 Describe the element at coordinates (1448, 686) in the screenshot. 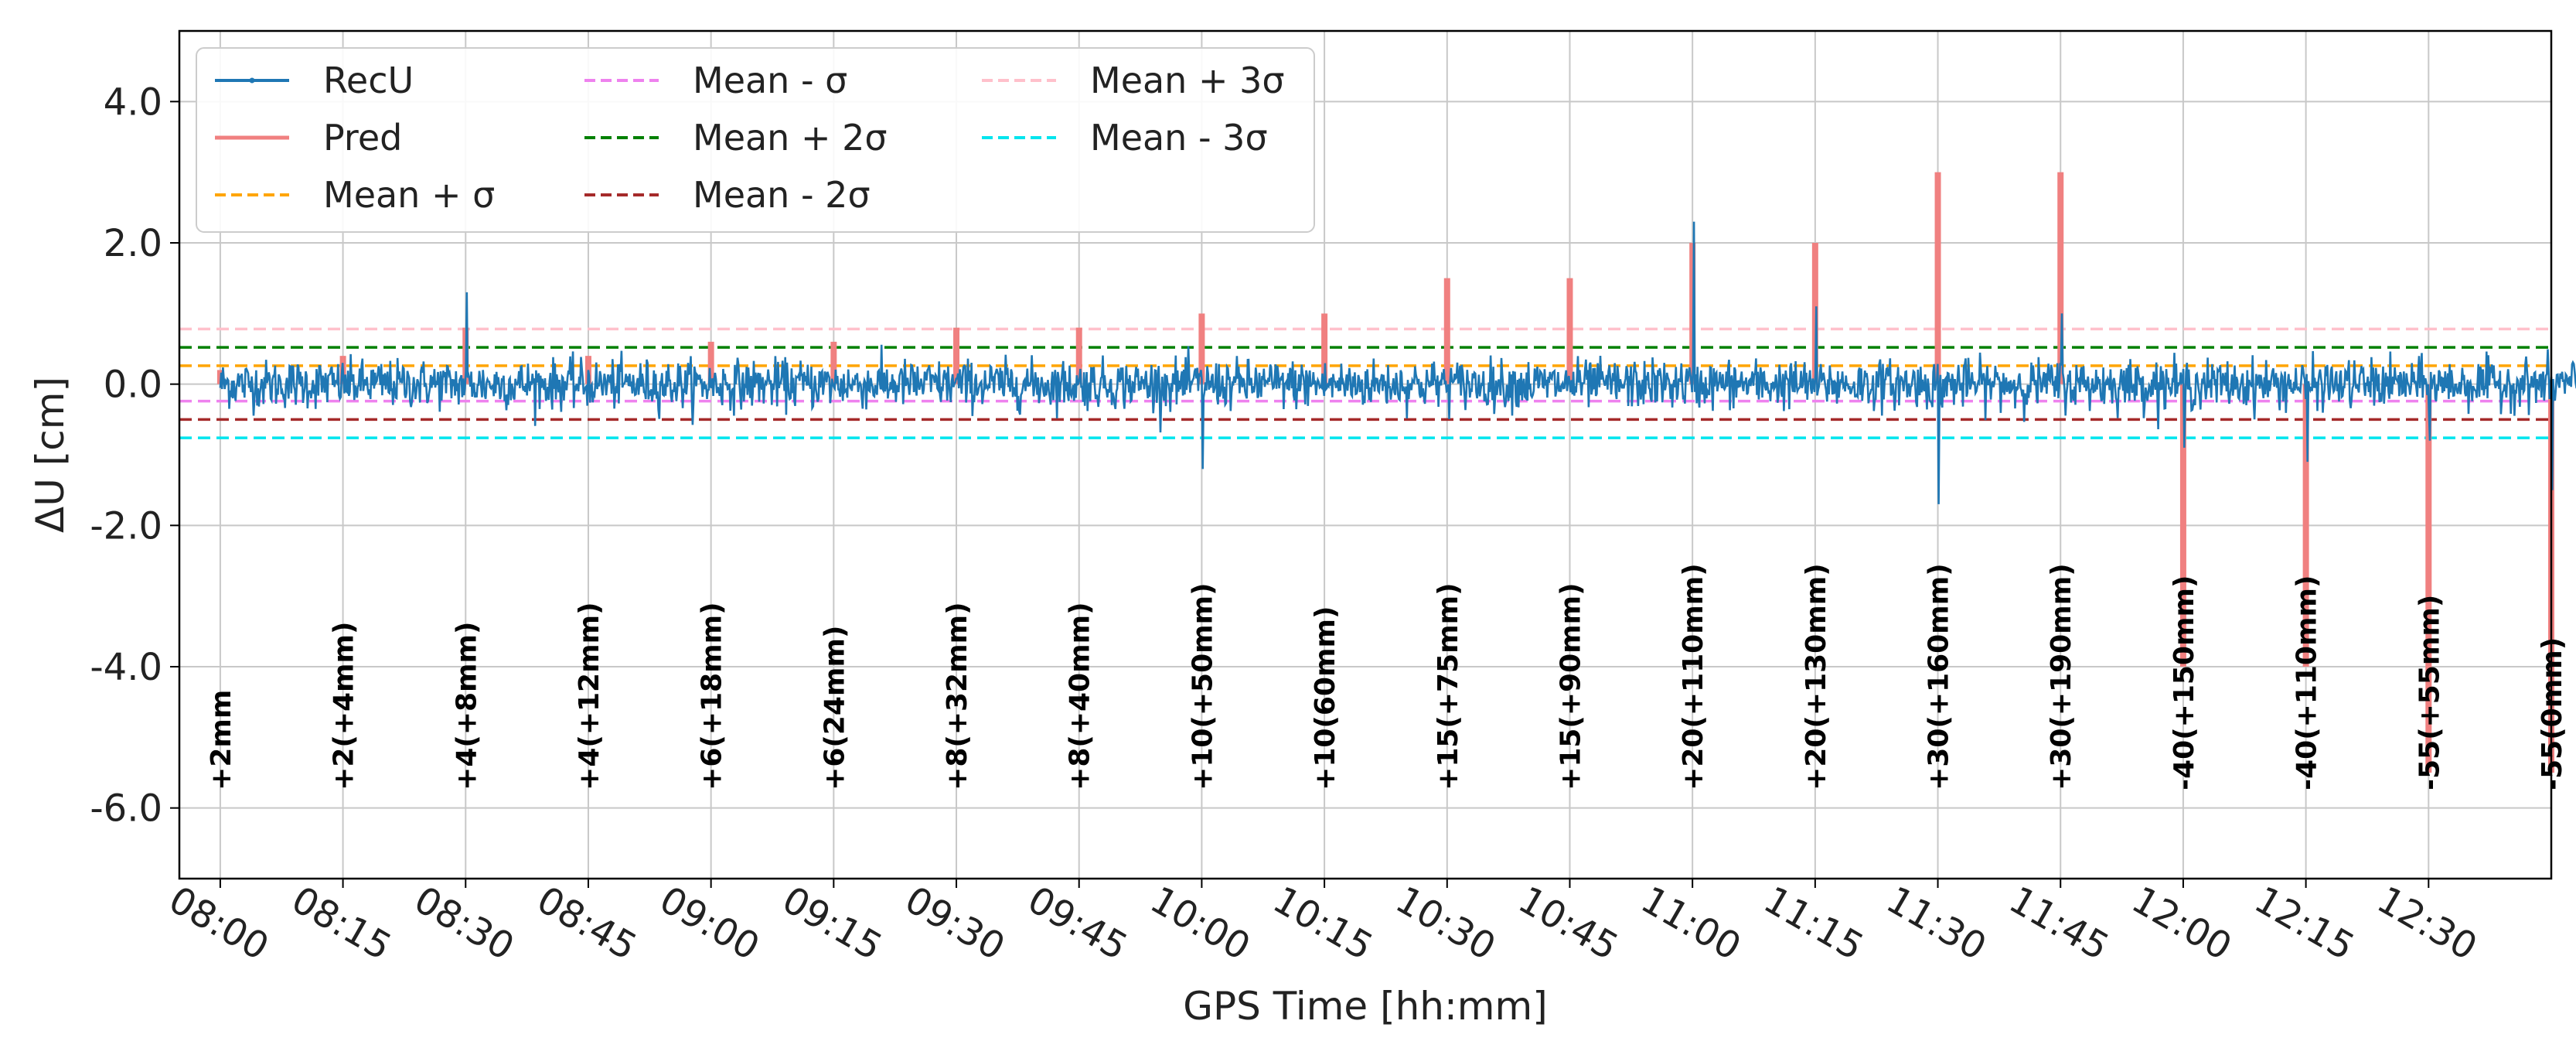

I see `event-label: +15(+75mm)` at that location.